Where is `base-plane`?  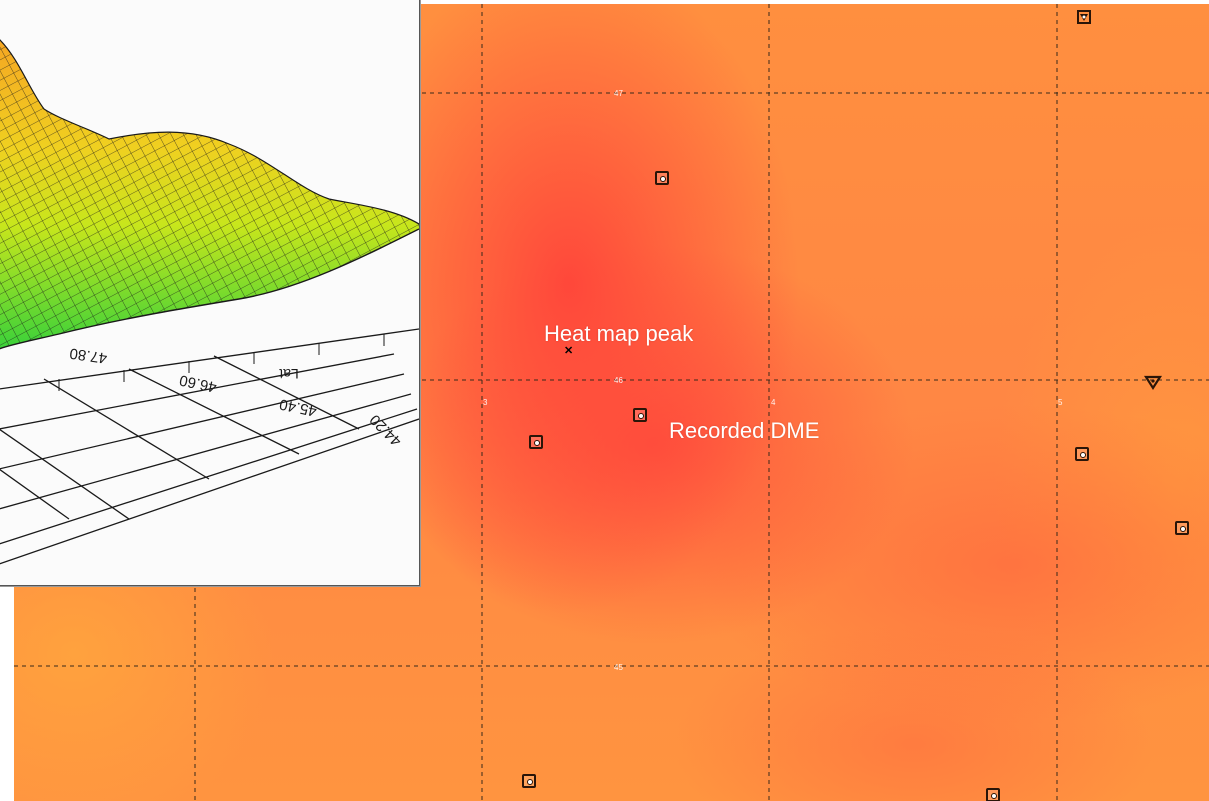 base-plane is located at coordinates (209, 446).